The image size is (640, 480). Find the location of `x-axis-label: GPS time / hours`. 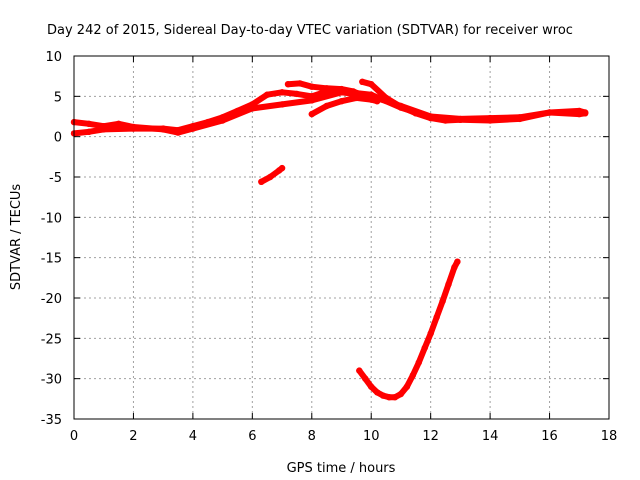

x-axis-label: GPS time / hours is located at coordinates (341, 468).